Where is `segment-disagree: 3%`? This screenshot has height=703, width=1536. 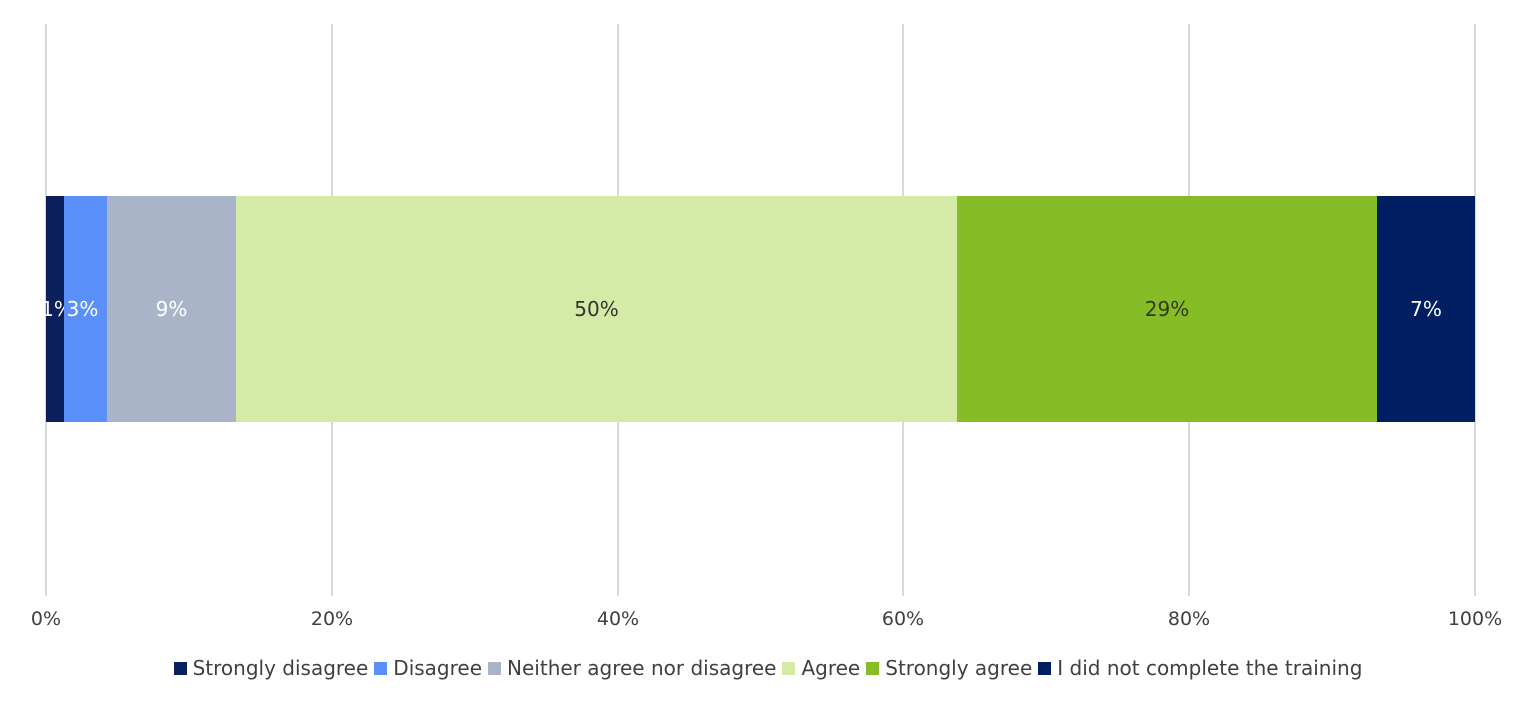 segment-disagree: 3% is located at coordinates (85, 309).